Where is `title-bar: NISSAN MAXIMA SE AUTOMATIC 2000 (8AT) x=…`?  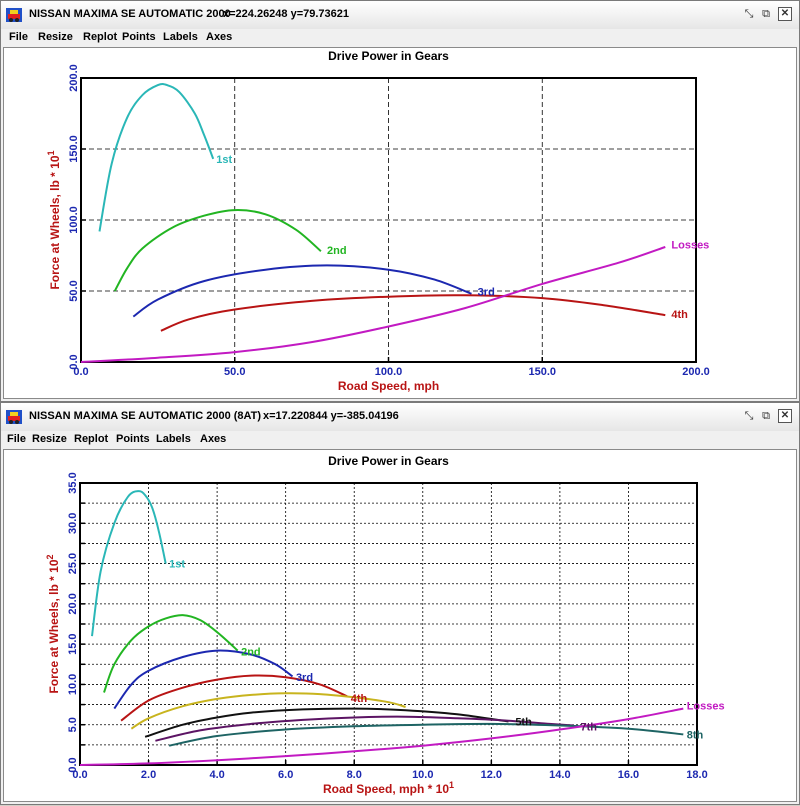 title-bar: NISSAN MAXIMA SE AUTOMATIC 2000 (8AT) x=… is located at coordinates (400, 417).